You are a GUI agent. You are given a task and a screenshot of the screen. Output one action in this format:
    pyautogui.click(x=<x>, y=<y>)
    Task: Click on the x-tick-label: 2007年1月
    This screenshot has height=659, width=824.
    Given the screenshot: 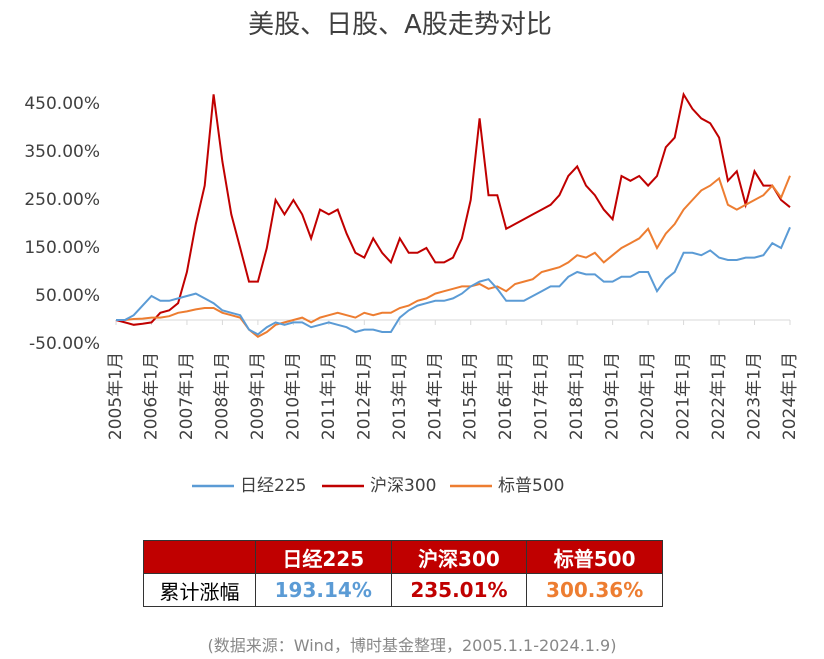 What is the action you would take?
    pyautogui.click(x=187, y=396)
    